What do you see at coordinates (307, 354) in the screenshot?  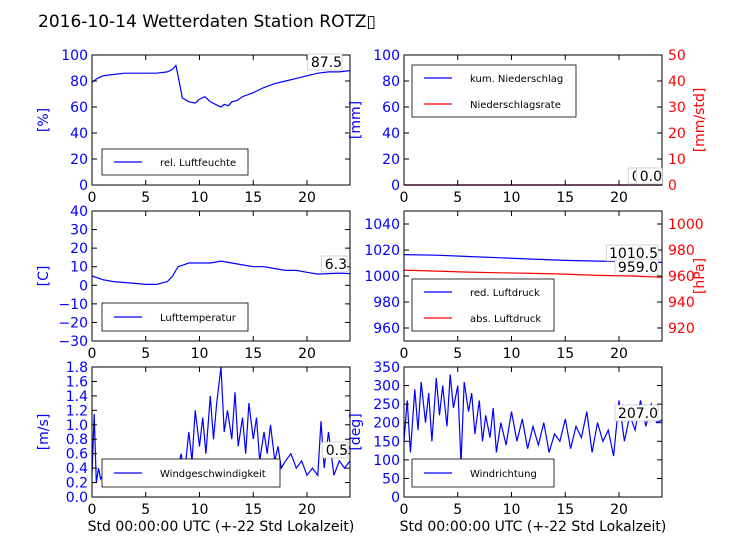 I see `x-tick-label-temperature-4: 20` at bounding box center [307, 354].